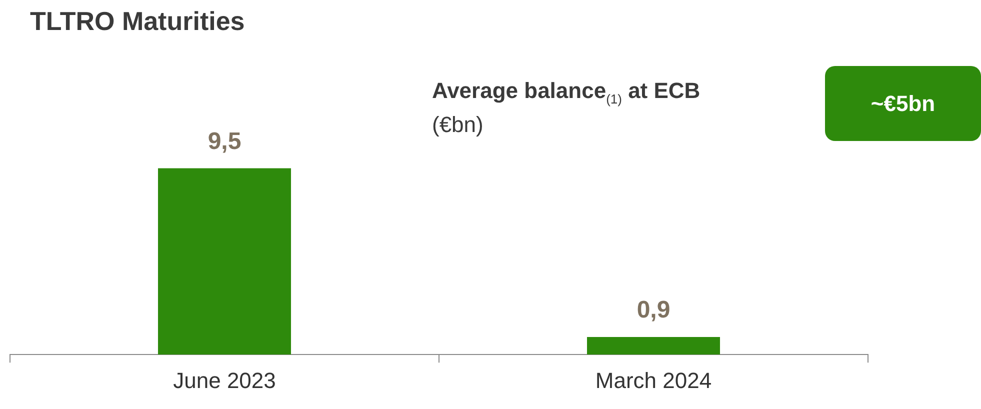  What do you see at coordinates (903, 103) in the screenshot?
I see `rounded-box: ~€5bn` at bounding box center [903, 103].